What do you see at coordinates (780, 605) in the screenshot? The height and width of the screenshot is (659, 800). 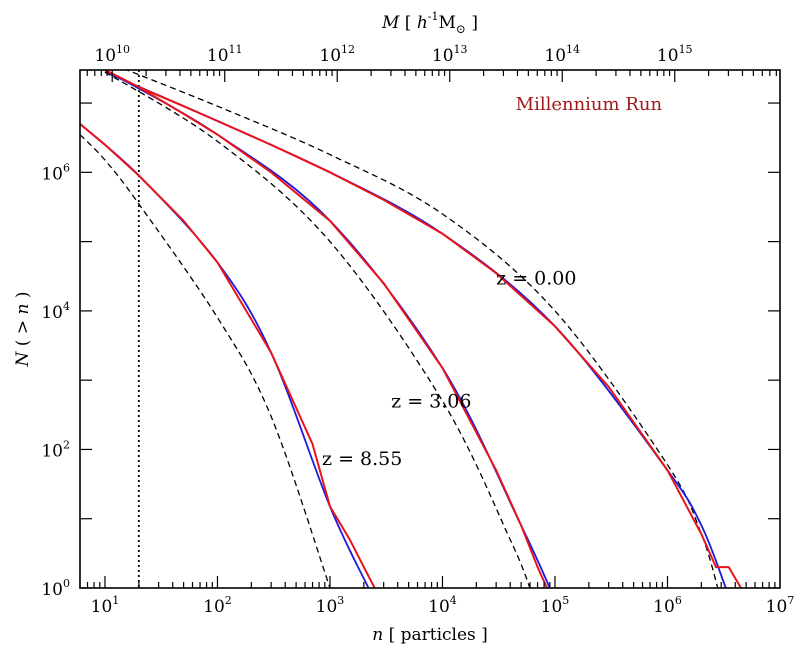 I see `x-tick-label: 10⁷` at bounding box center [780, 605].